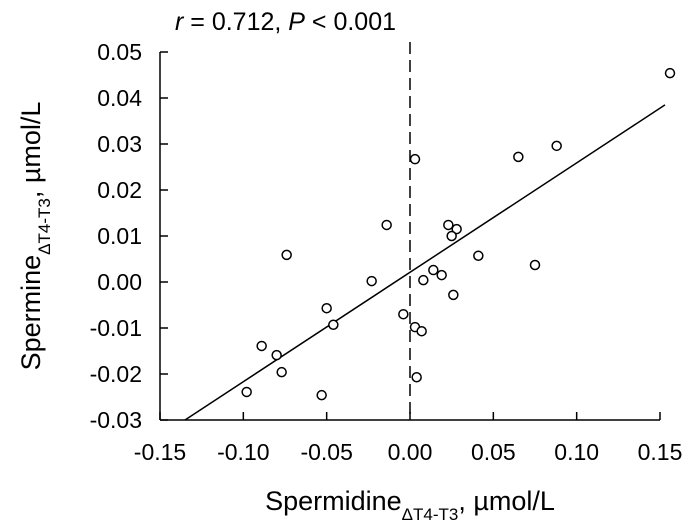 Image resolution: width=697 pixels, height=527 pixels. I want to click on chart-title: r = 0.712, P < 0.001, so click(285, 22).